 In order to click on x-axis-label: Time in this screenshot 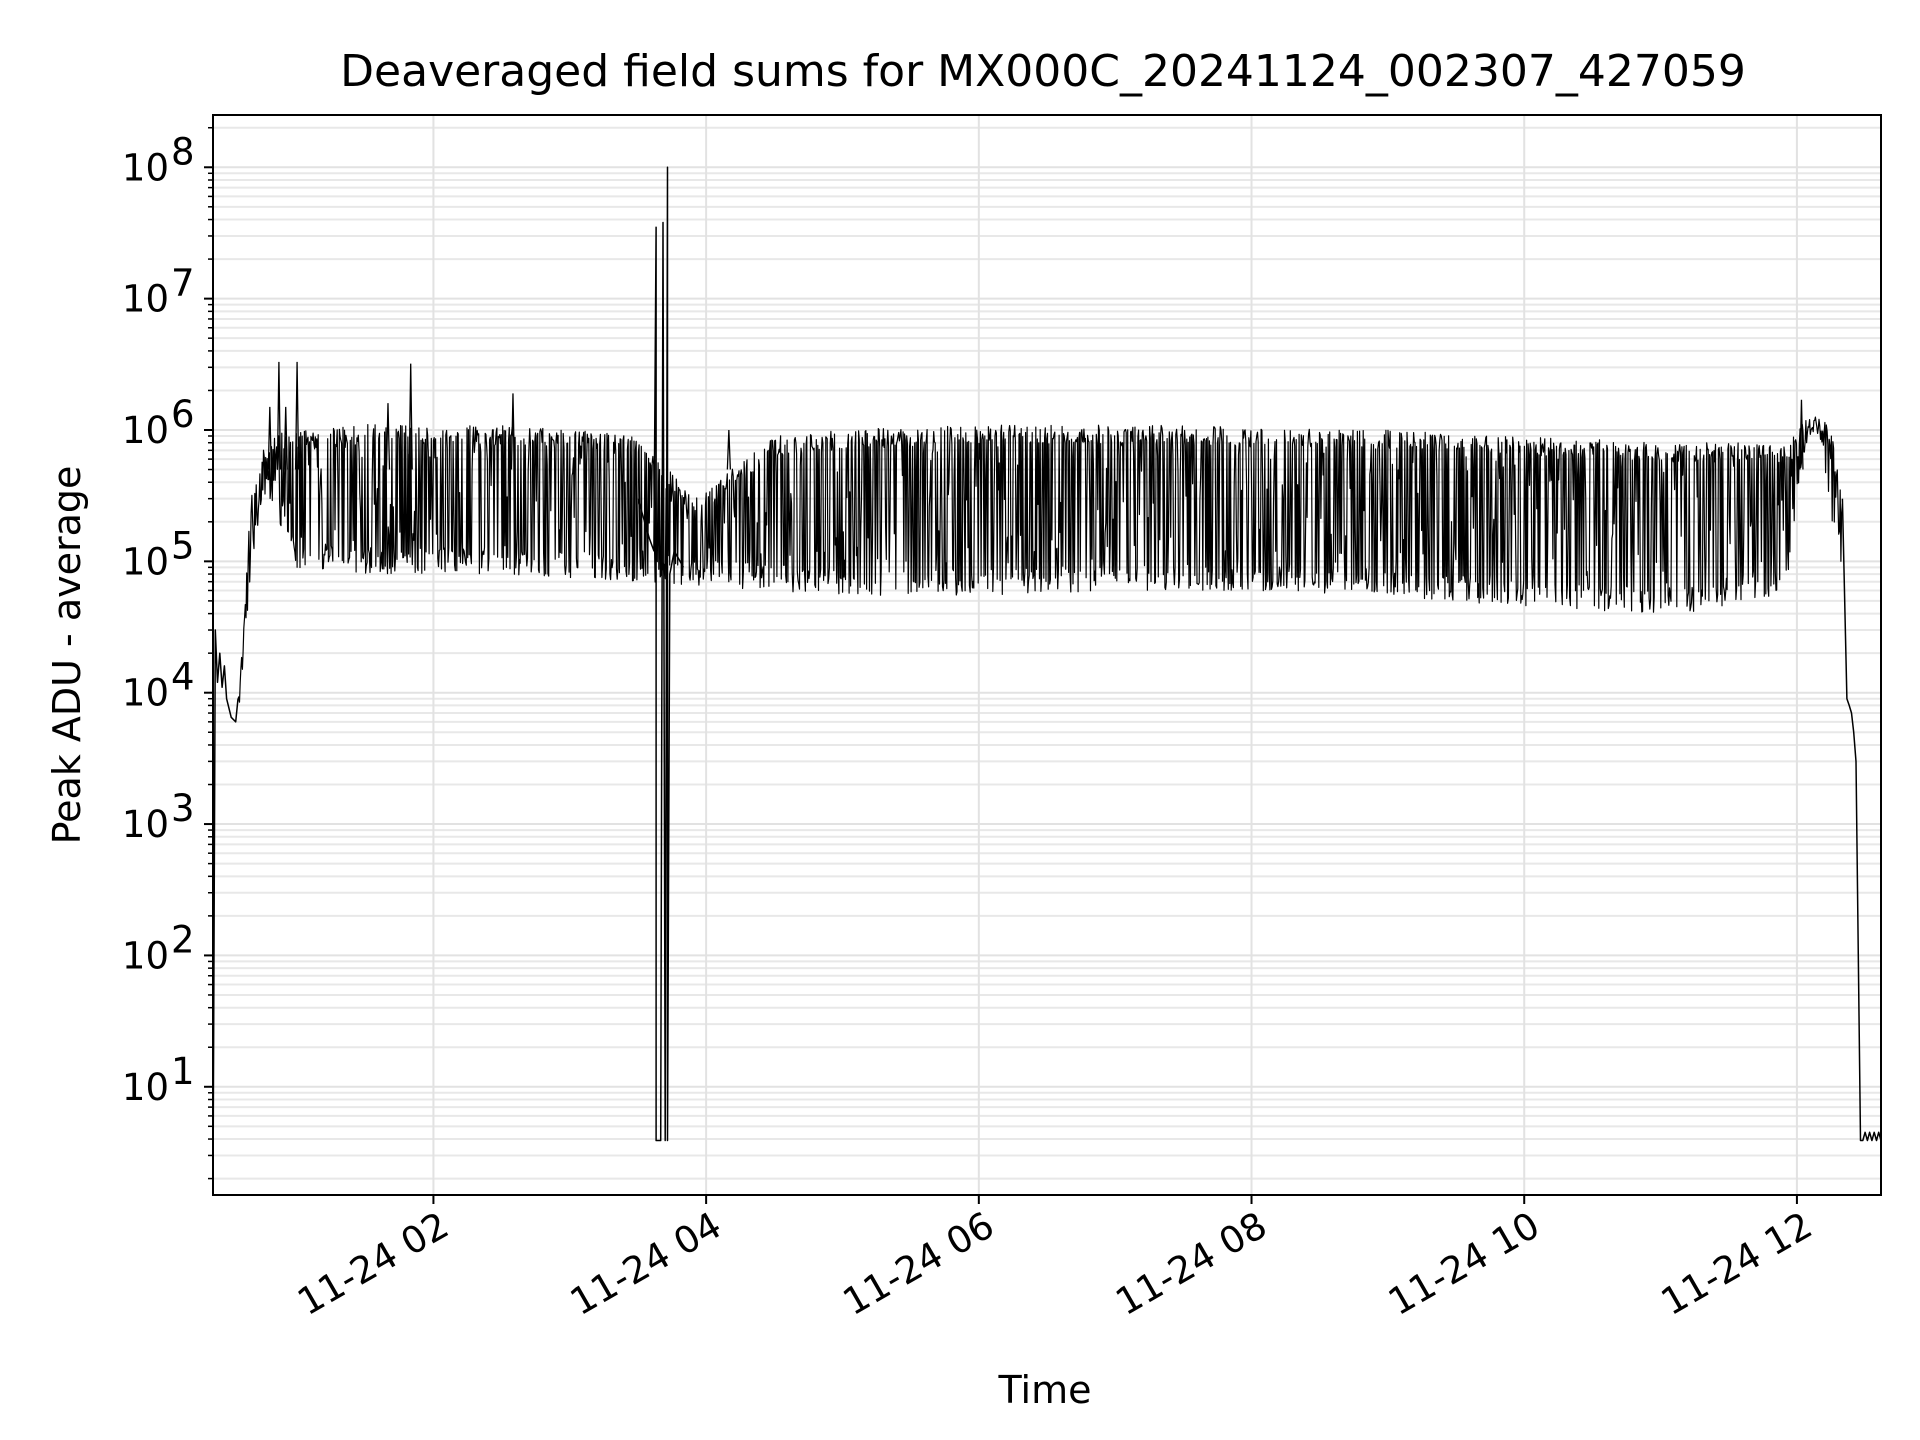, I will do `click(1045, 1390)`.